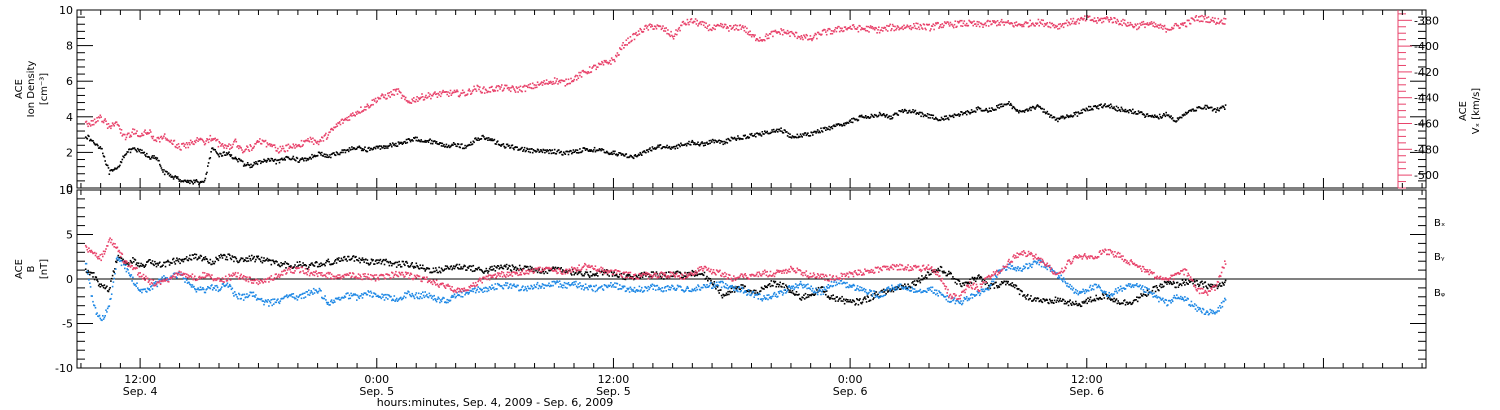  I want to click on y-tick-label: 5, so click(69, 235).